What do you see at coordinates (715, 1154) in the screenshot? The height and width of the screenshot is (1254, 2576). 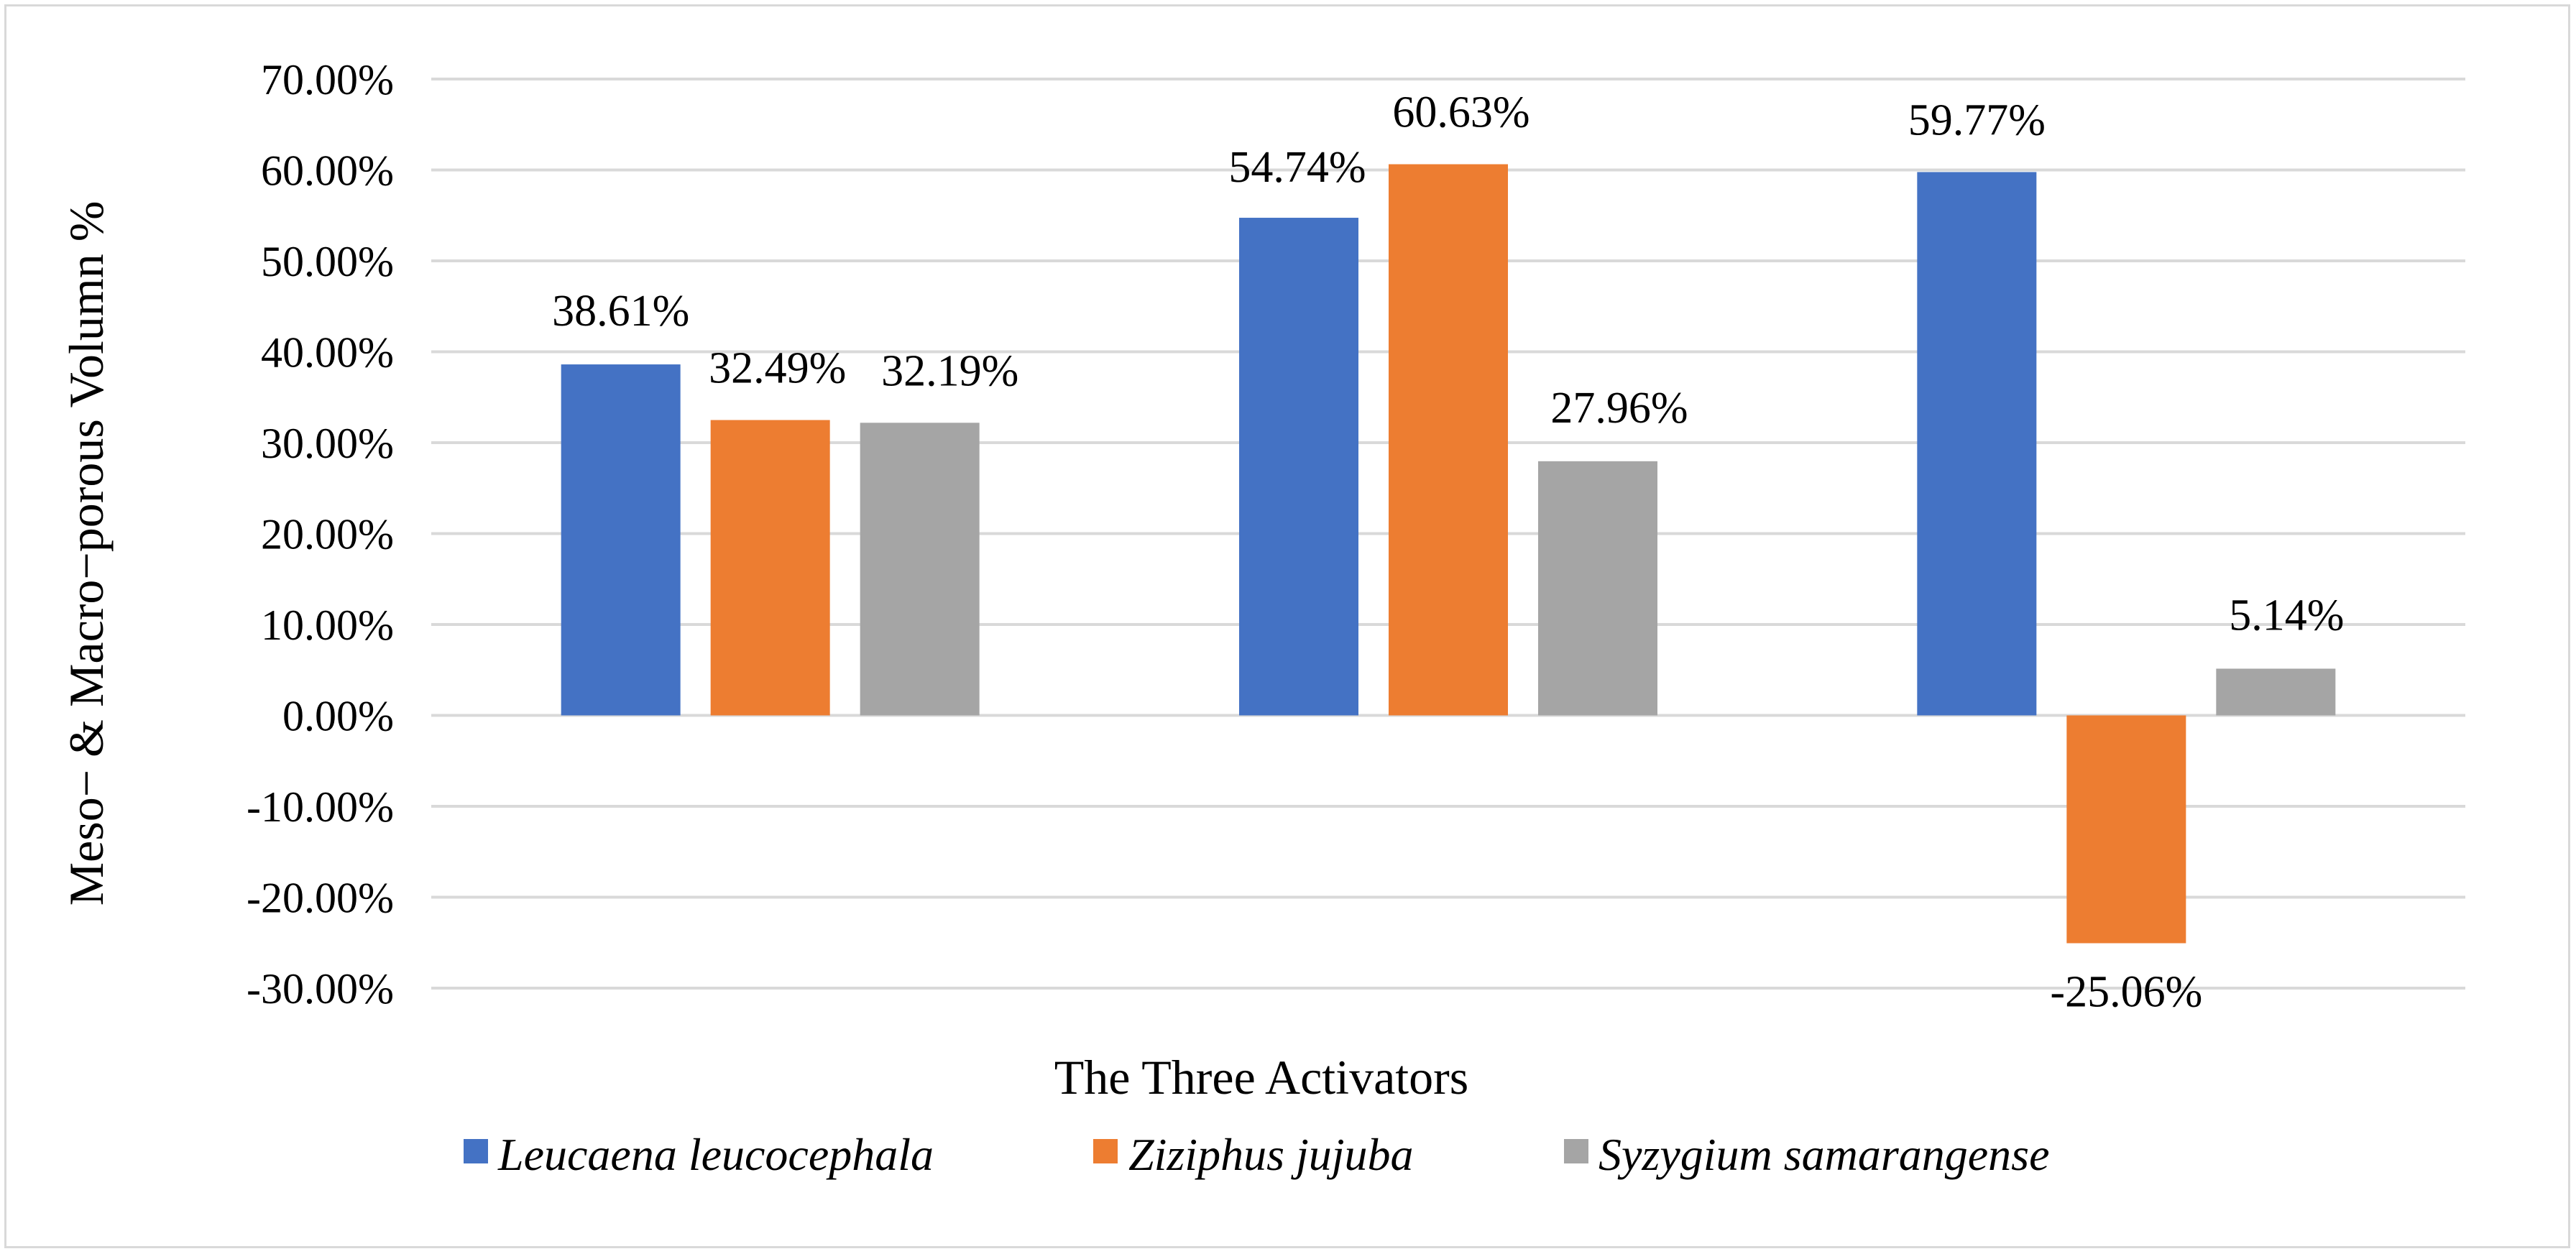 I see `legend-label: Leucaena leucocephala` at bounding box center [715, 1154].